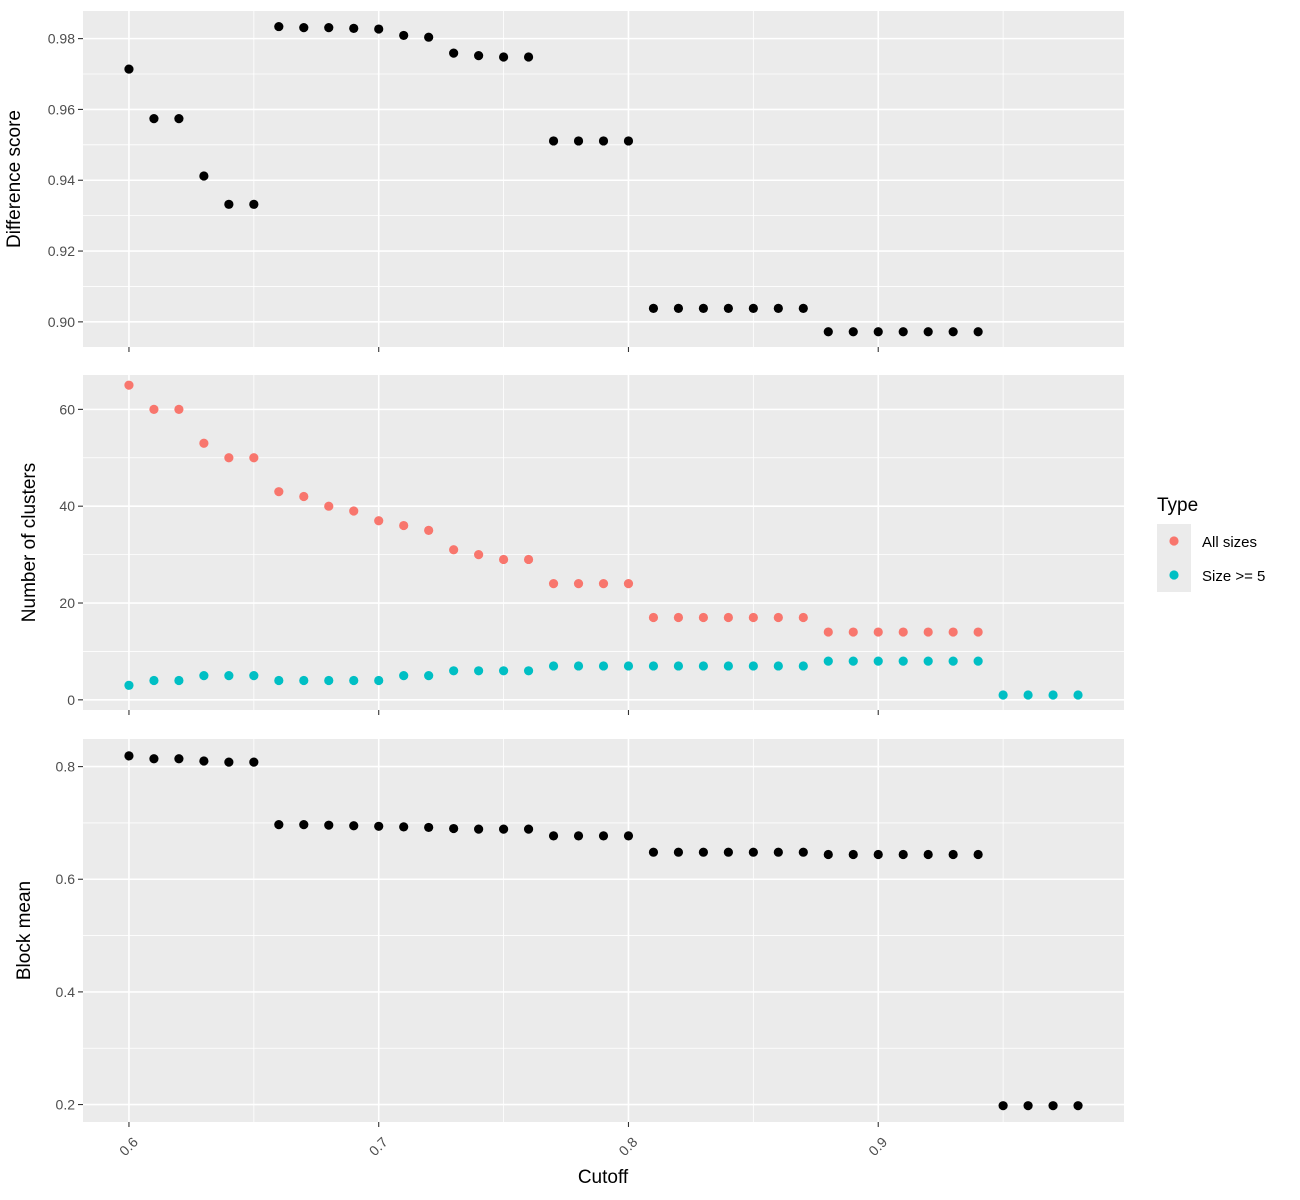 This screenshot has width=1300, height=1200. What do you see at coordinates (1233, 576) in the screenshot?
I see `legend-label: Size >= 5` at bounding box center [1233, 576].